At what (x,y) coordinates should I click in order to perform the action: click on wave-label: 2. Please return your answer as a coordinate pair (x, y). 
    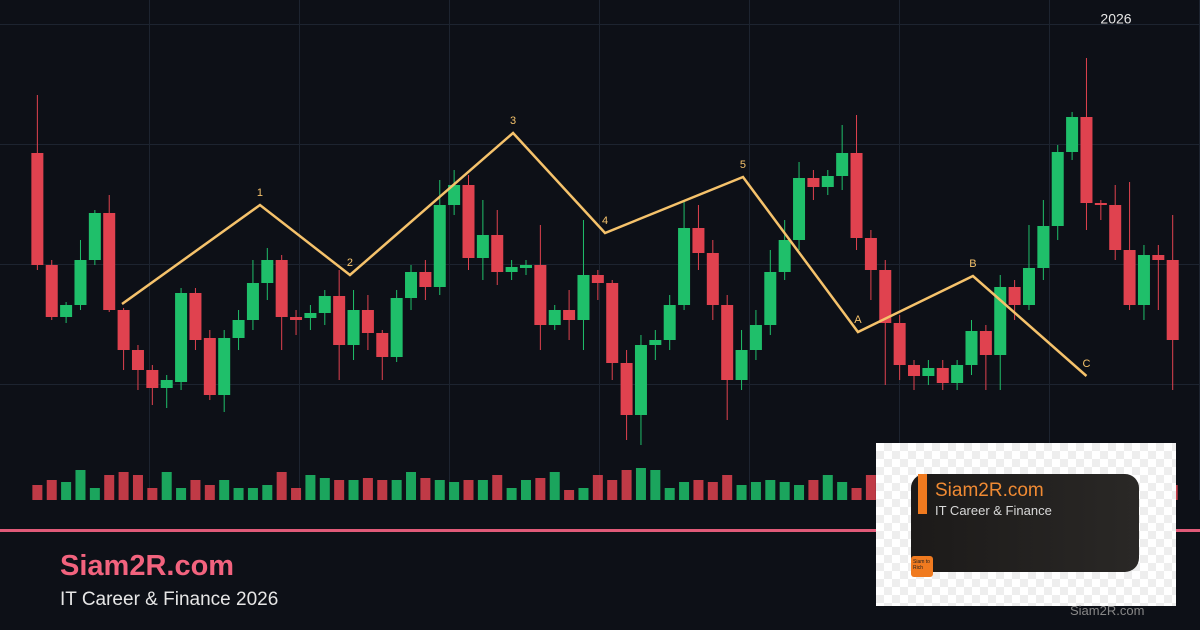
    Looking at the image, I should click on (350, 263).